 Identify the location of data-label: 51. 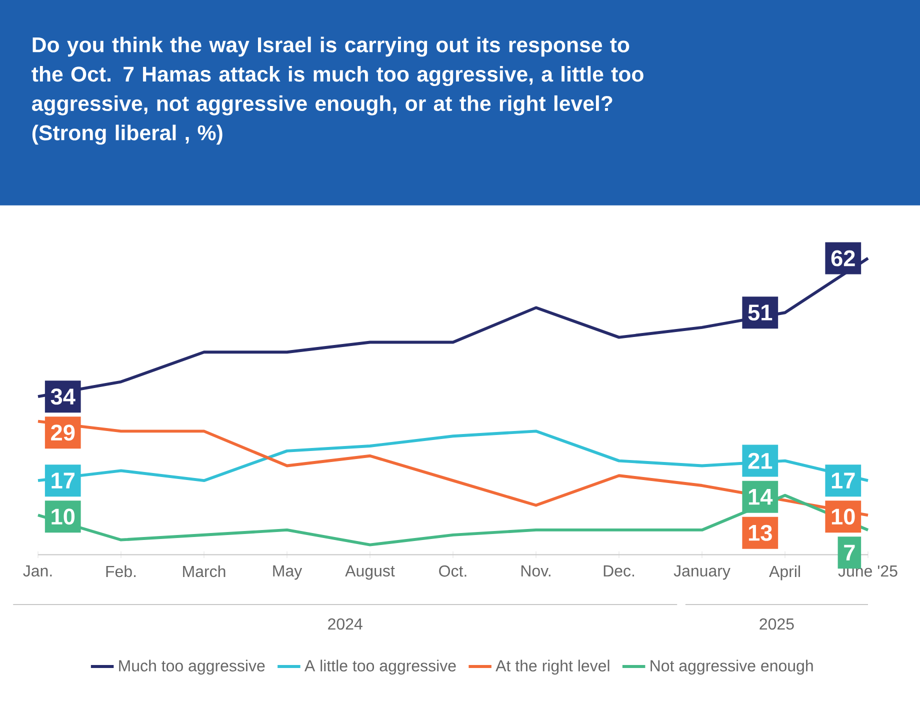
(760, 312).